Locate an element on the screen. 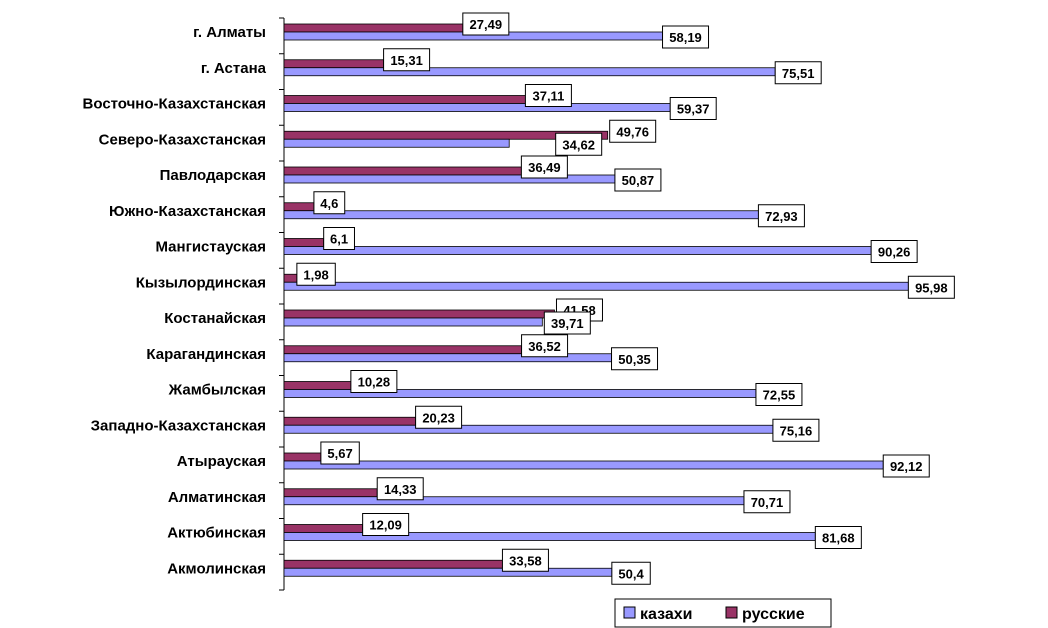 The height and width of the screenshot is (628, 1048). data-label-text: 12,09 is located at coordinates (385, 525).